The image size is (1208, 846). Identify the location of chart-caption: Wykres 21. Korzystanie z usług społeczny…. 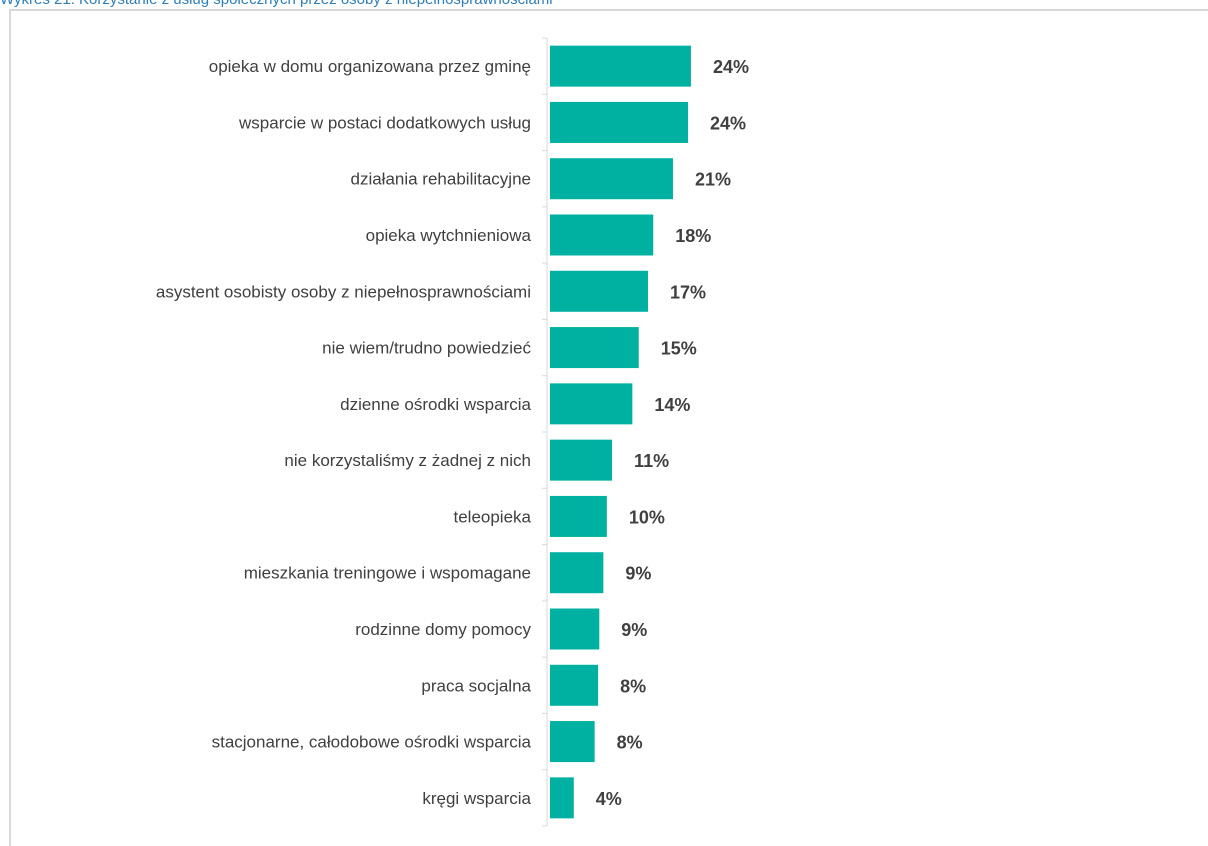
(276, 4).